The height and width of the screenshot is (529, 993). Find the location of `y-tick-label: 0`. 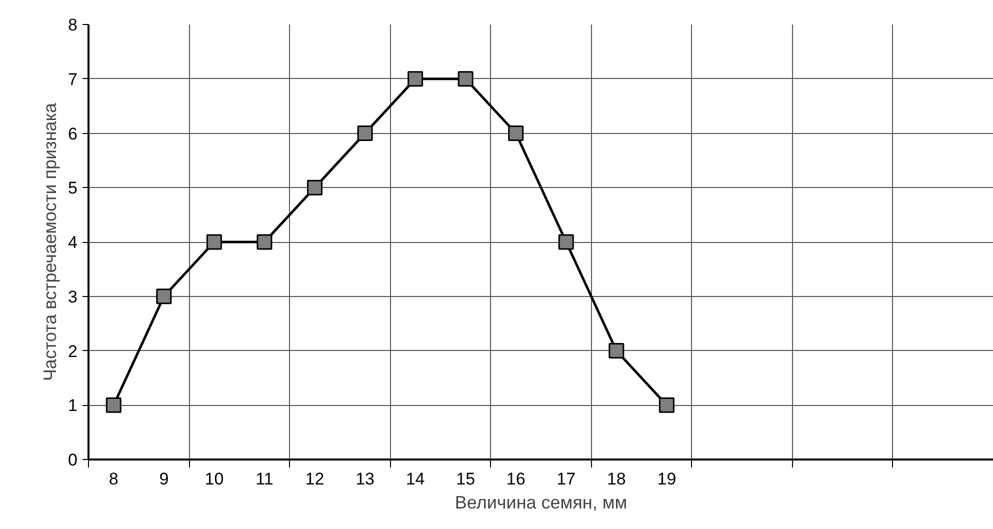

y-tick-label: 0 is located at coordinates (73, 460).